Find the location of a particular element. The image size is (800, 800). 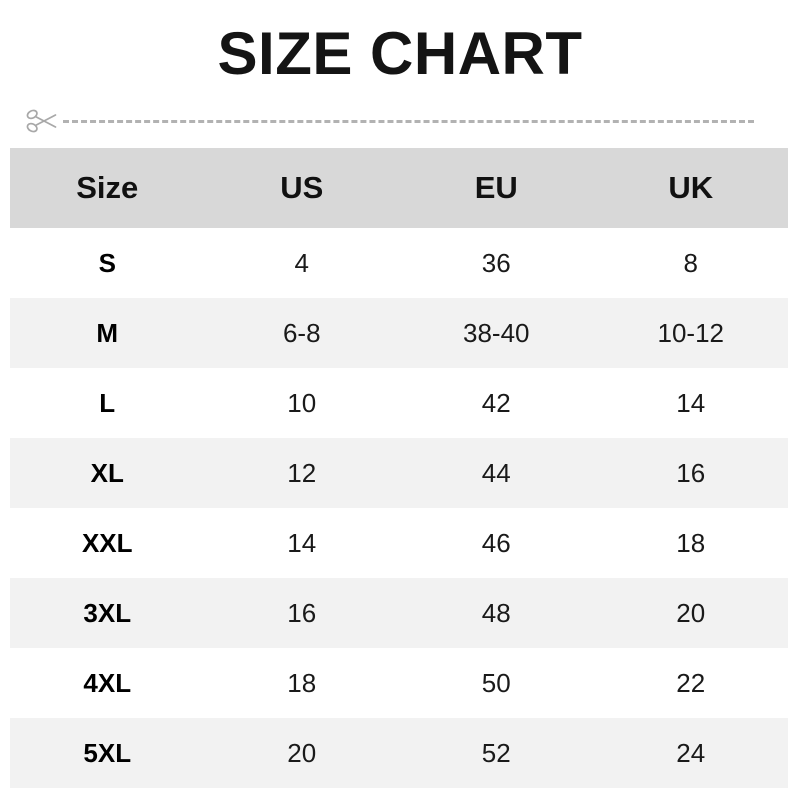

cell-size: XXL is located at coordinates (107, 543).